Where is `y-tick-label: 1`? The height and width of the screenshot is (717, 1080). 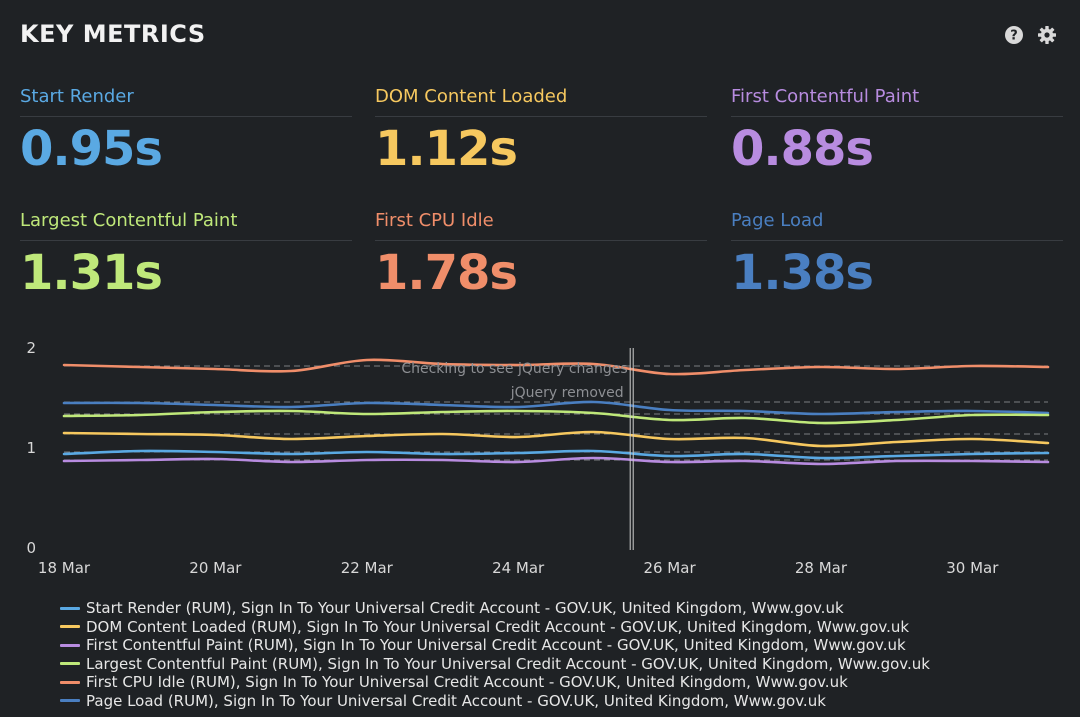 y-tick-label: 1 is located at coordinates (31, 448).